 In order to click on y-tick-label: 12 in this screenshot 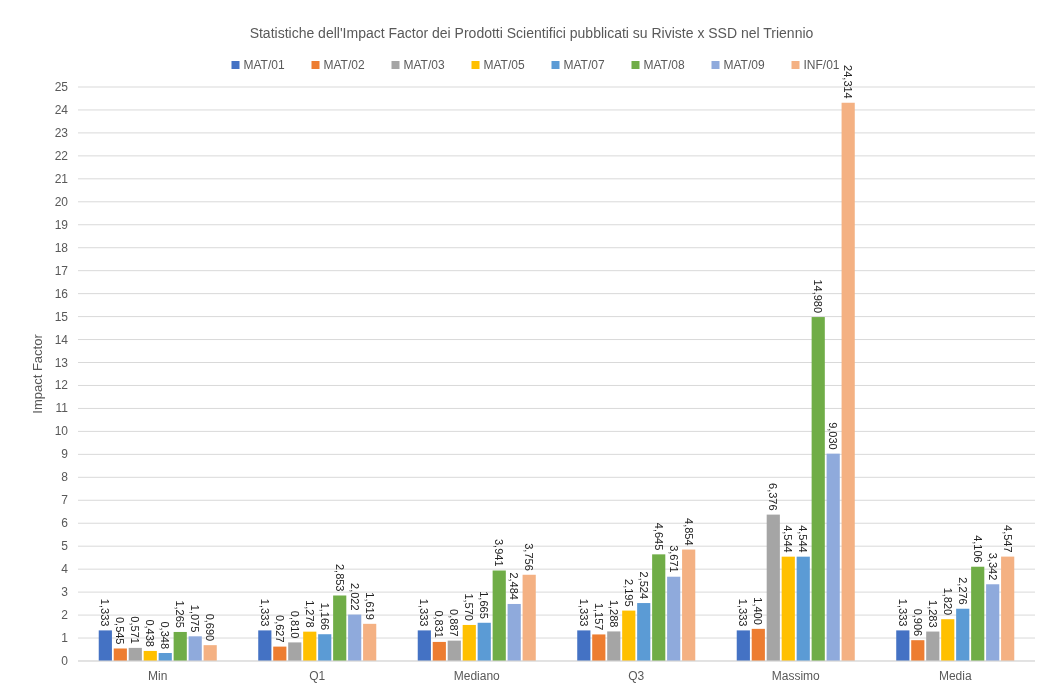, I will do `click(61, 385)`.